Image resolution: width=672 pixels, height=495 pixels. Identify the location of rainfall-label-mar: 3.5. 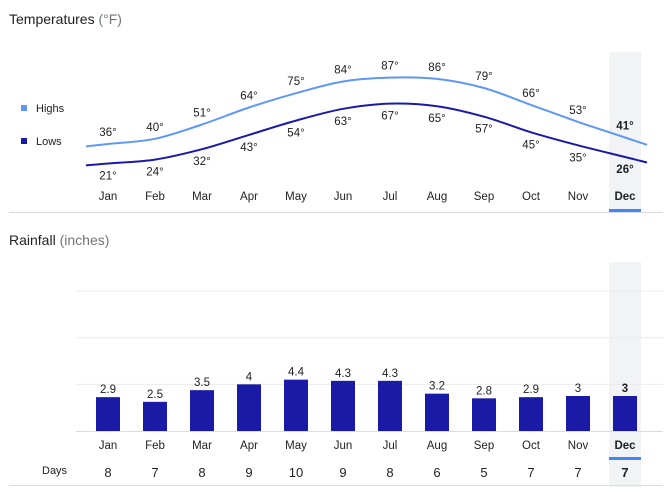
(202, 383).